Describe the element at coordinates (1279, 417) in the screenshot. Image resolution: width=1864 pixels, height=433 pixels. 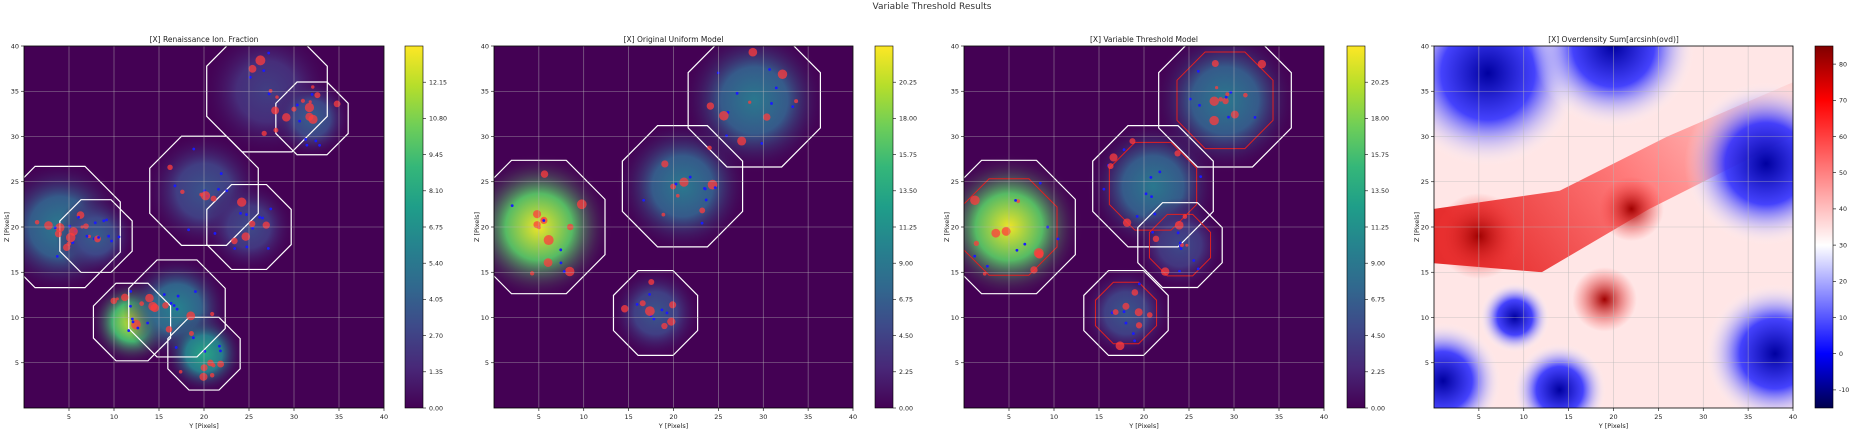
I see `x-tick-label: 35` at that location.